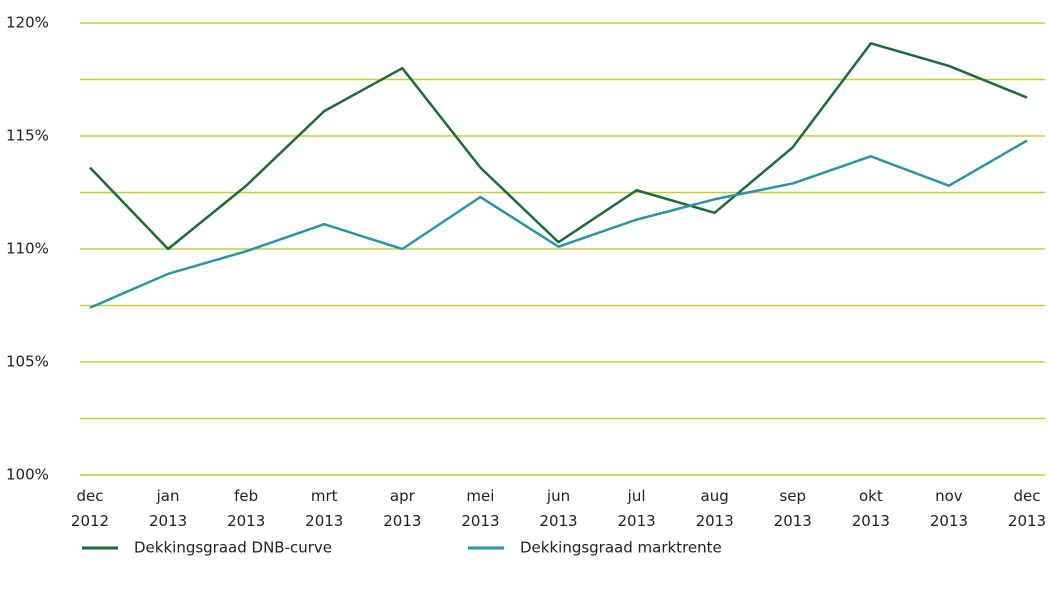 Image resolution: width=1048 pixels, height=615 pixels. What do you see at coordinates (168, 508) in the screenshot?
I see `x-tick-label: jan 2013` at bounding box center [168, 508].